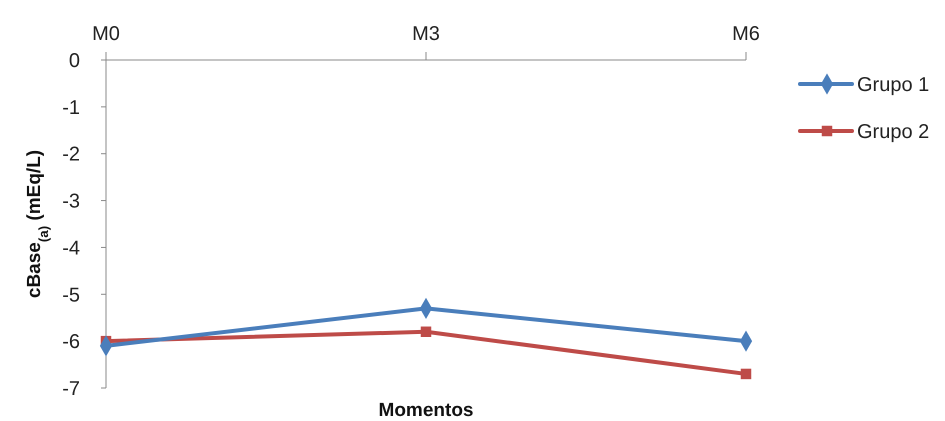  Describe the element at coordinates (71, 295) in the screenshot. I see `y-tick-label: -5` at that location.